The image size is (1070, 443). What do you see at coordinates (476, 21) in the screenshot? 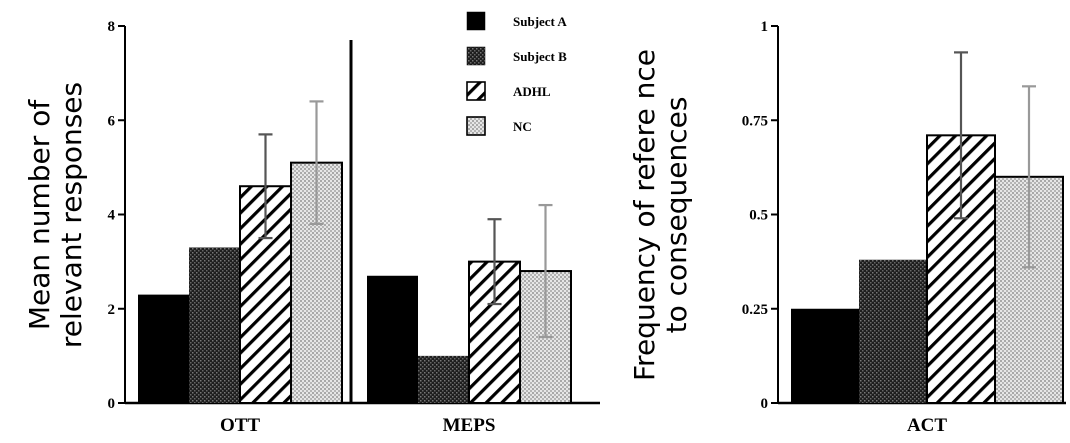
I see `legend-swatch-subject-a` at bounding box center [476, 21].